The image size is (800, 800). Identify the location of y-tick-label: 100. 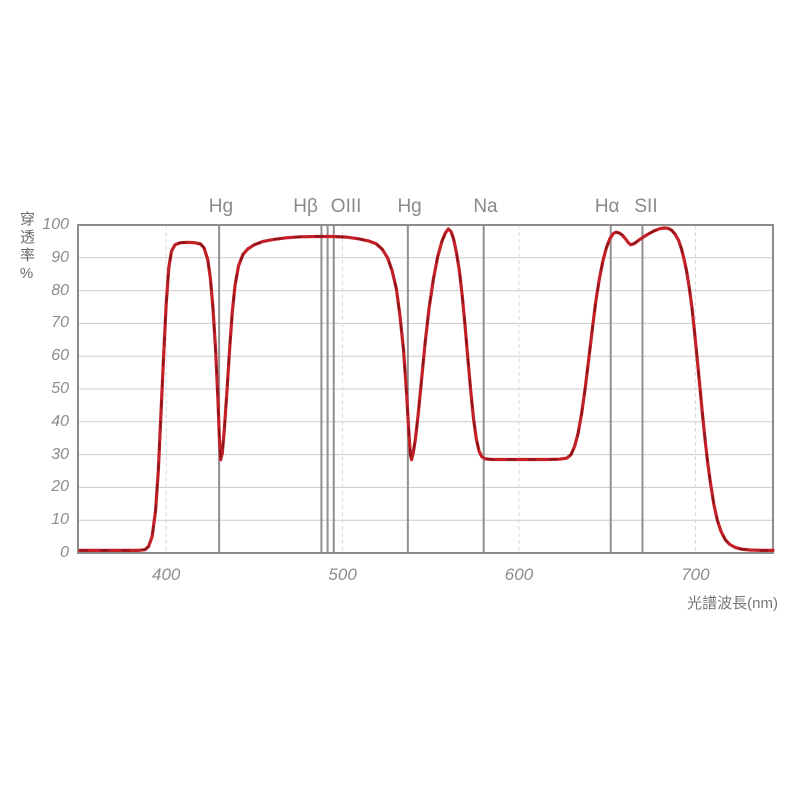
(55, 224).